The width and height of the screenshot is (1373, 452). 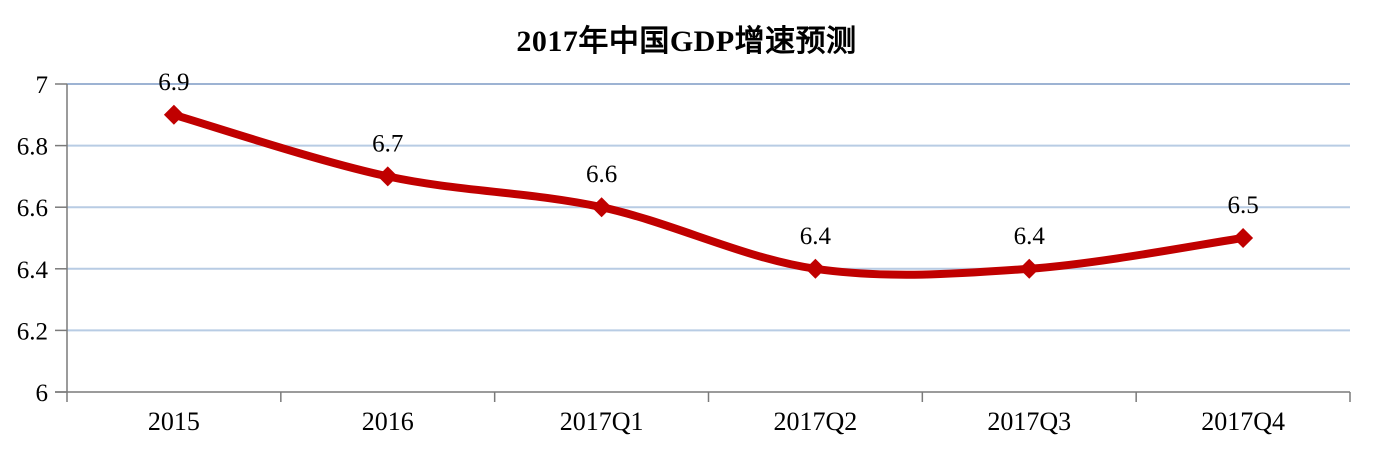 What do you see at coordinates (602, 421) in the screenshot?
I see `x-category-label: 2017Q1` at bounding box center [602, 421].